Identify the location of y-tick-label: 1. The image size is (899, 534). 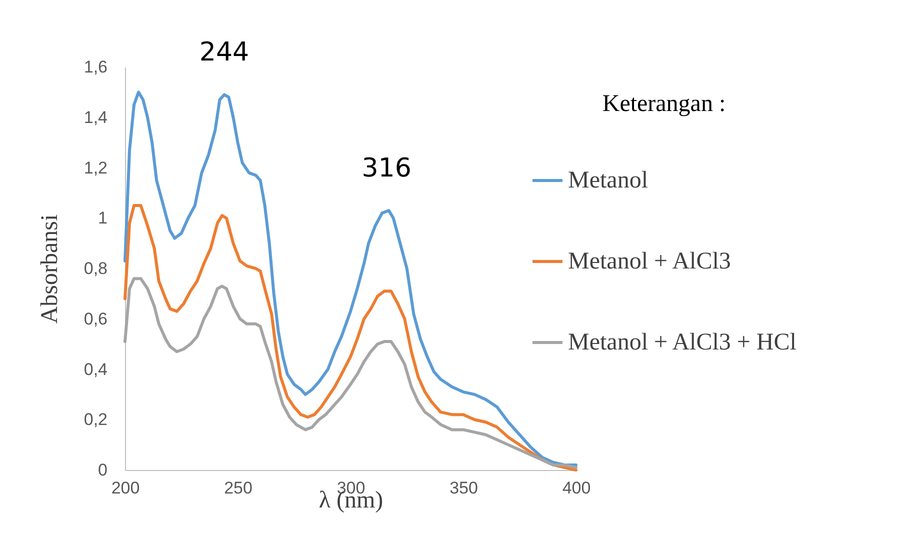
(103, 218).